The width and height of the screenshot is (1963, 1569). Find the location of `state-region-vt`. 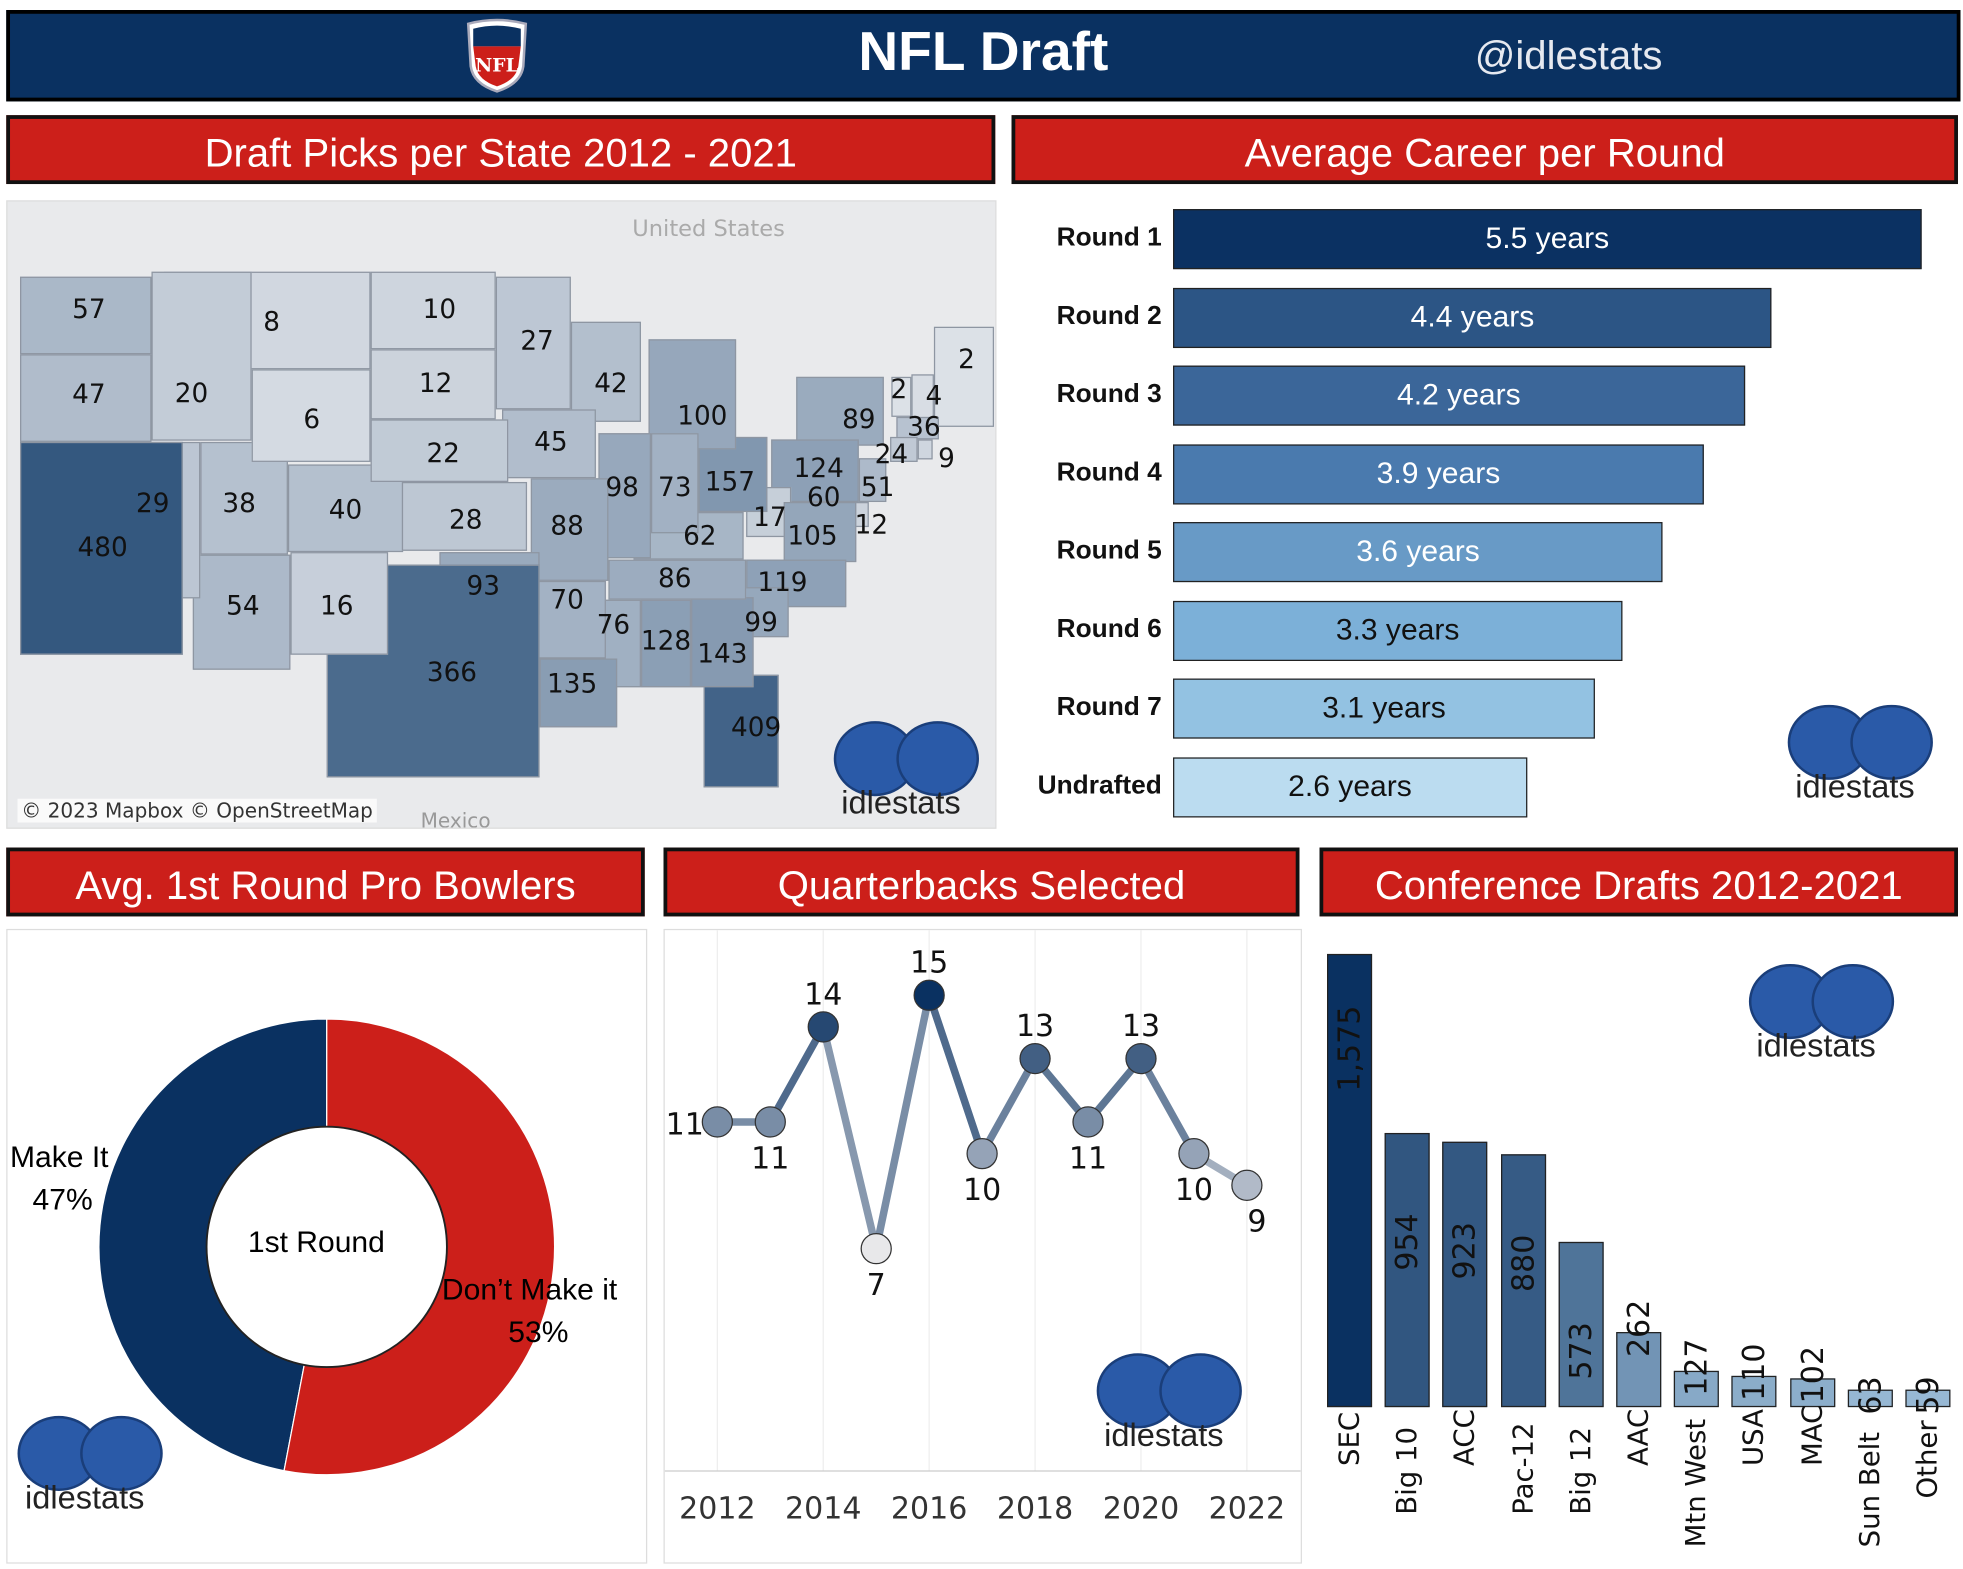

state-region-vt is located at coordinates (901, 396).